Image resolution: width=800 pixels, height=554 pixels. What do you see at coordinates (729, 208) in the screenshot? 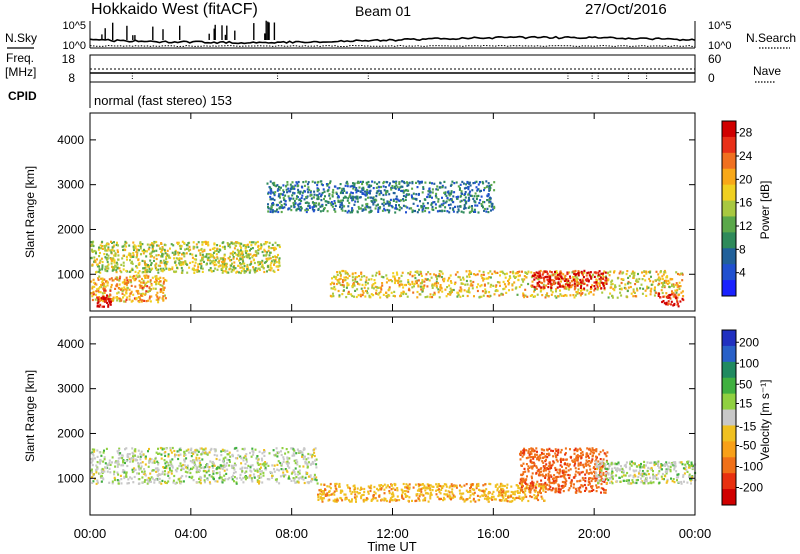
I see `colorbar-frame` at bounding box center [729, 208].